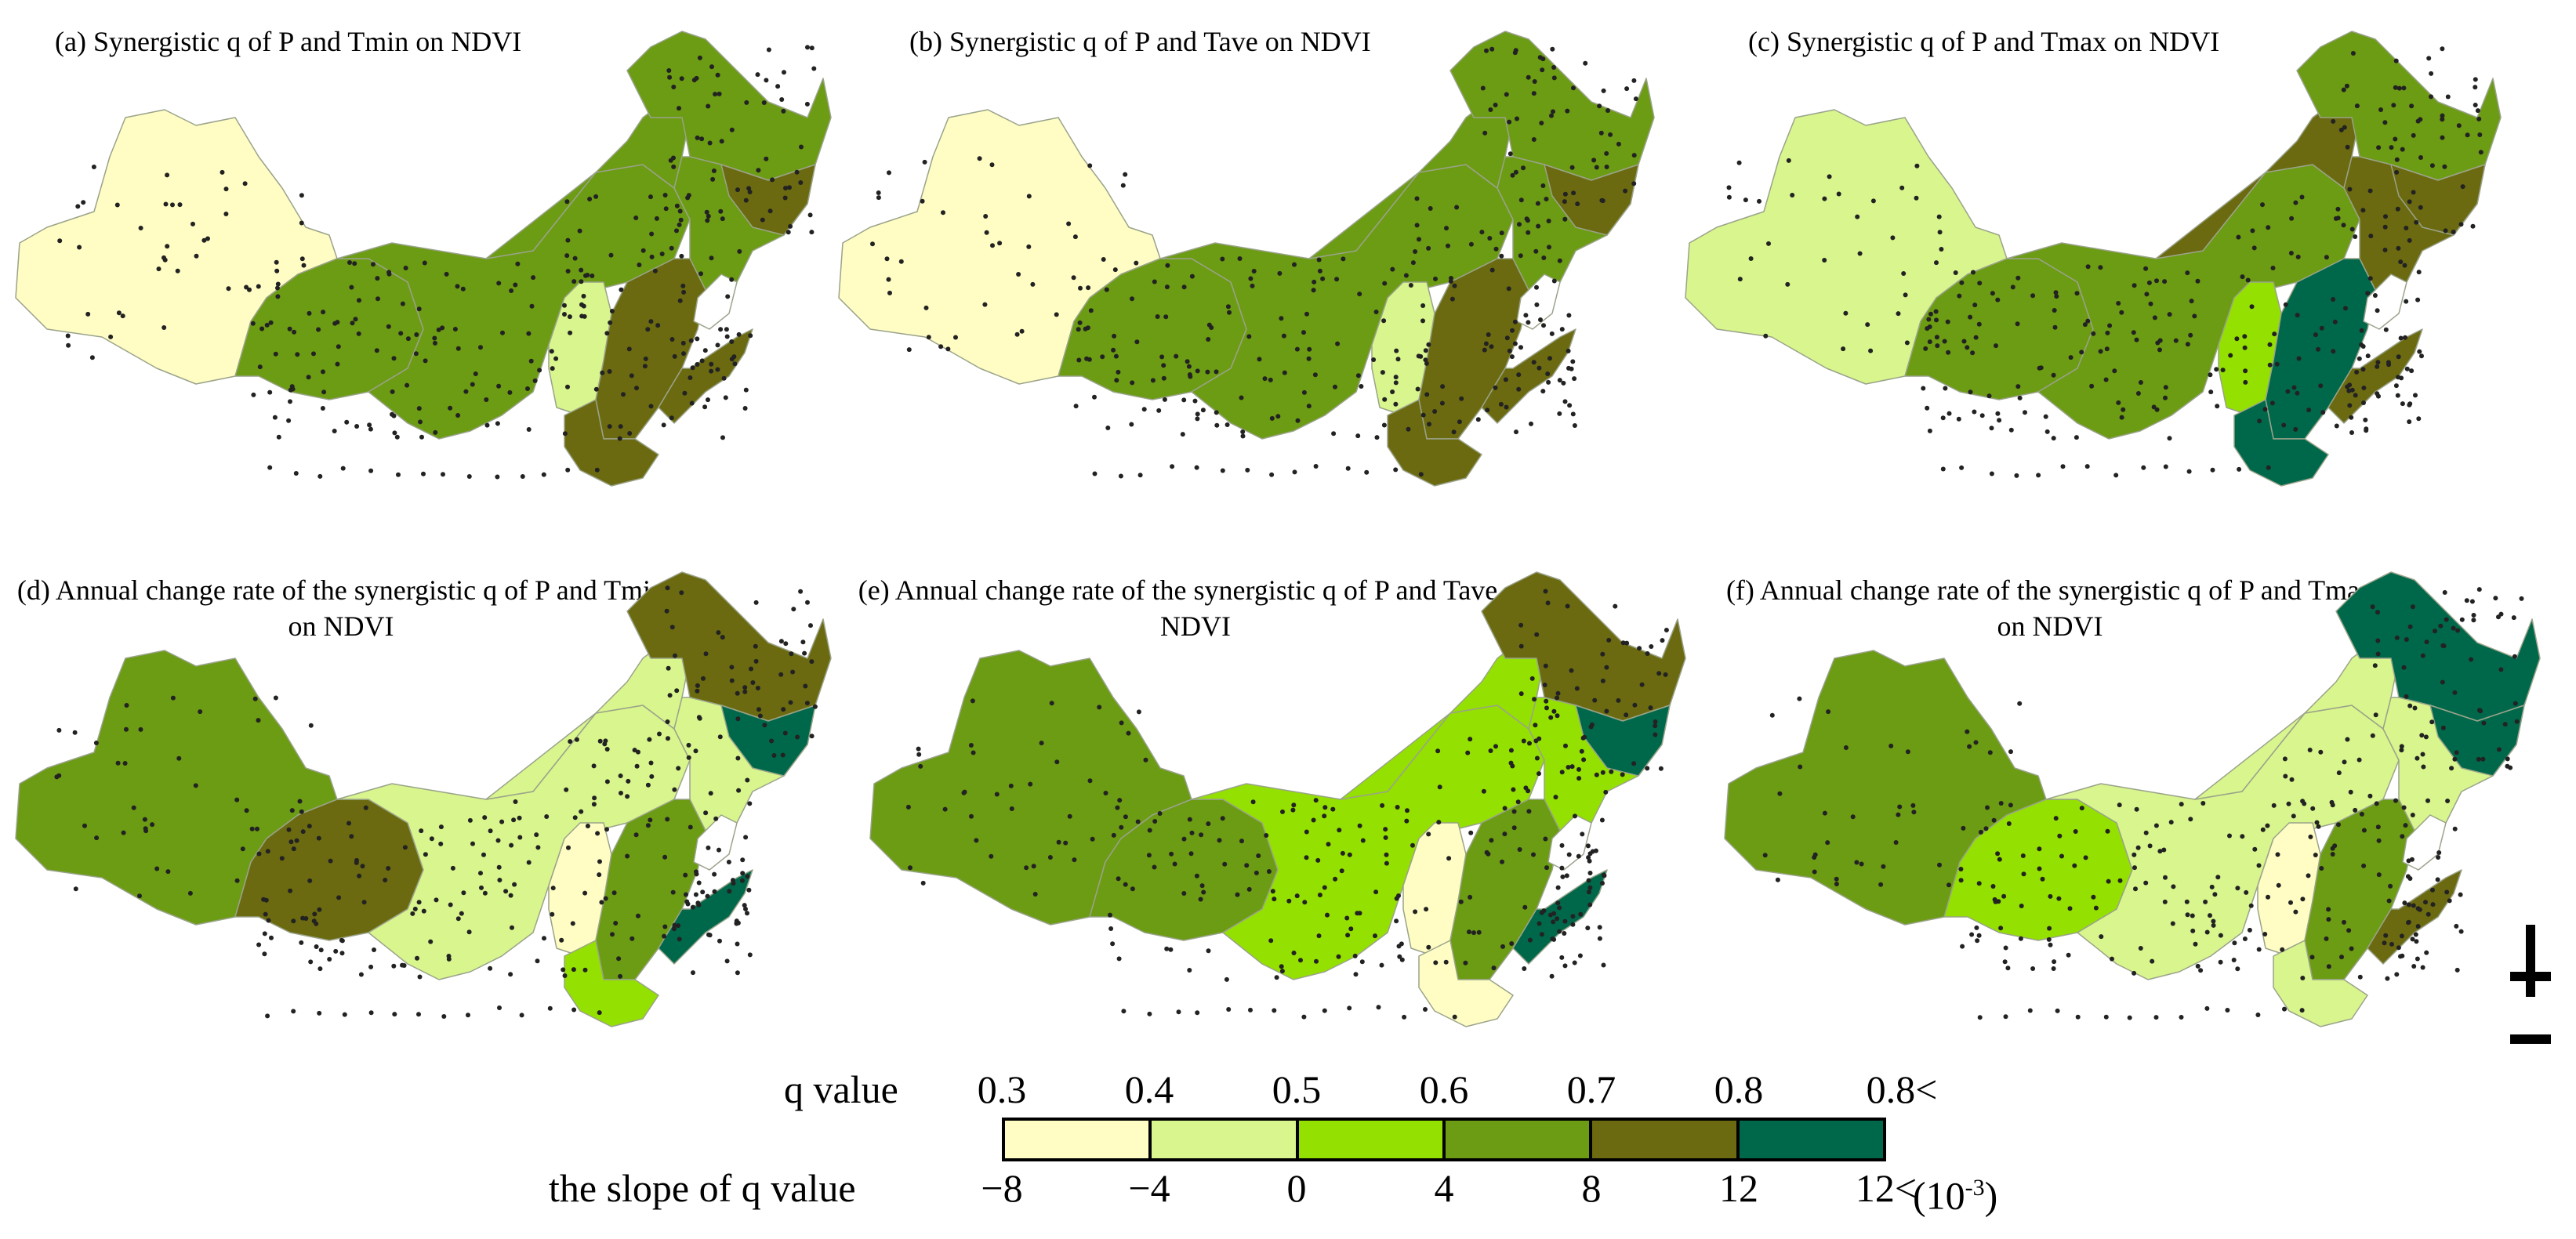  What do you see at coordinates (1444, 1139) in the screenshot?
I see `legend-color-bar` at bounding box center [1444, 1139].